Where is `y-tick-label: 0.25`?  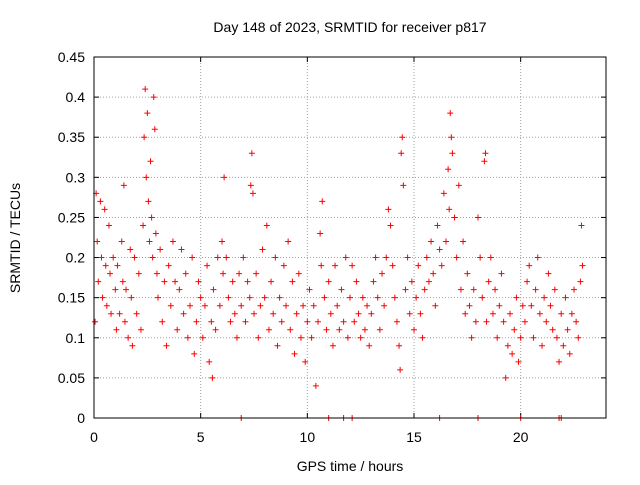
y-tick-label: 0.25 is located at coordinates (71, 217).